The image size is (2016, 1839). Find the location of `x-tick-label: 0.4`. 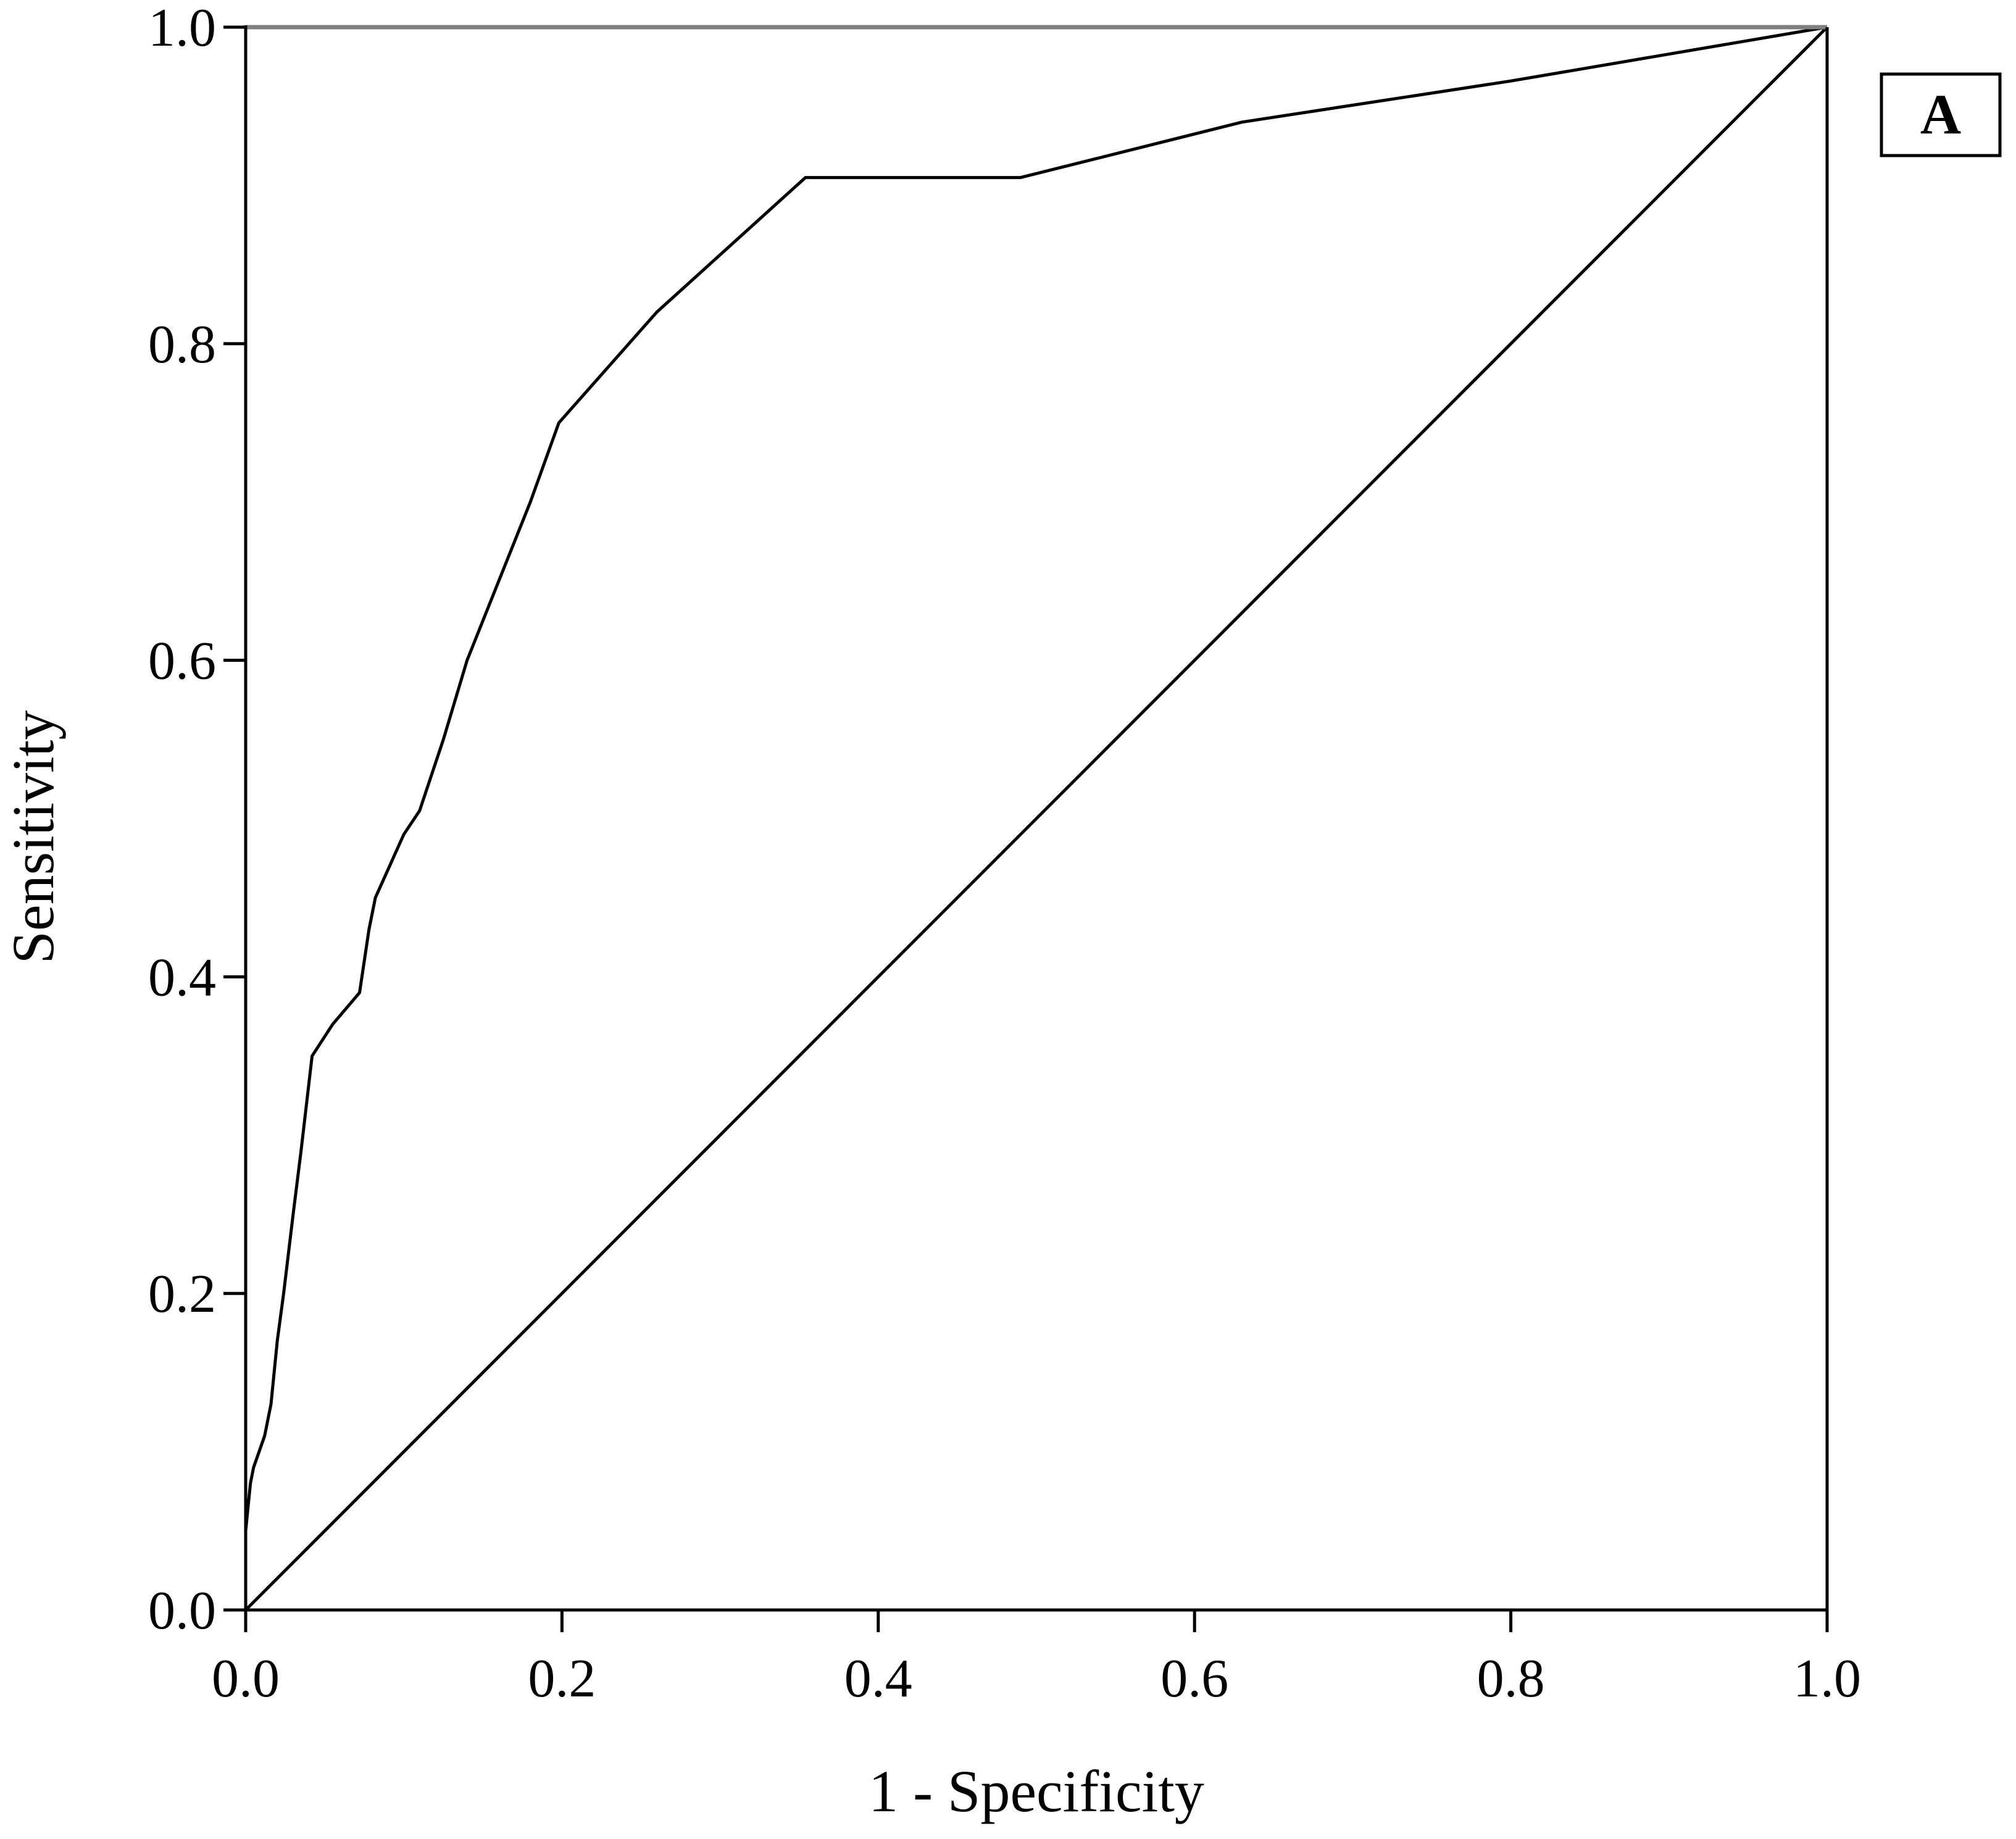

x-tick-label: 0.4 is located at coordinates (878, 1679).